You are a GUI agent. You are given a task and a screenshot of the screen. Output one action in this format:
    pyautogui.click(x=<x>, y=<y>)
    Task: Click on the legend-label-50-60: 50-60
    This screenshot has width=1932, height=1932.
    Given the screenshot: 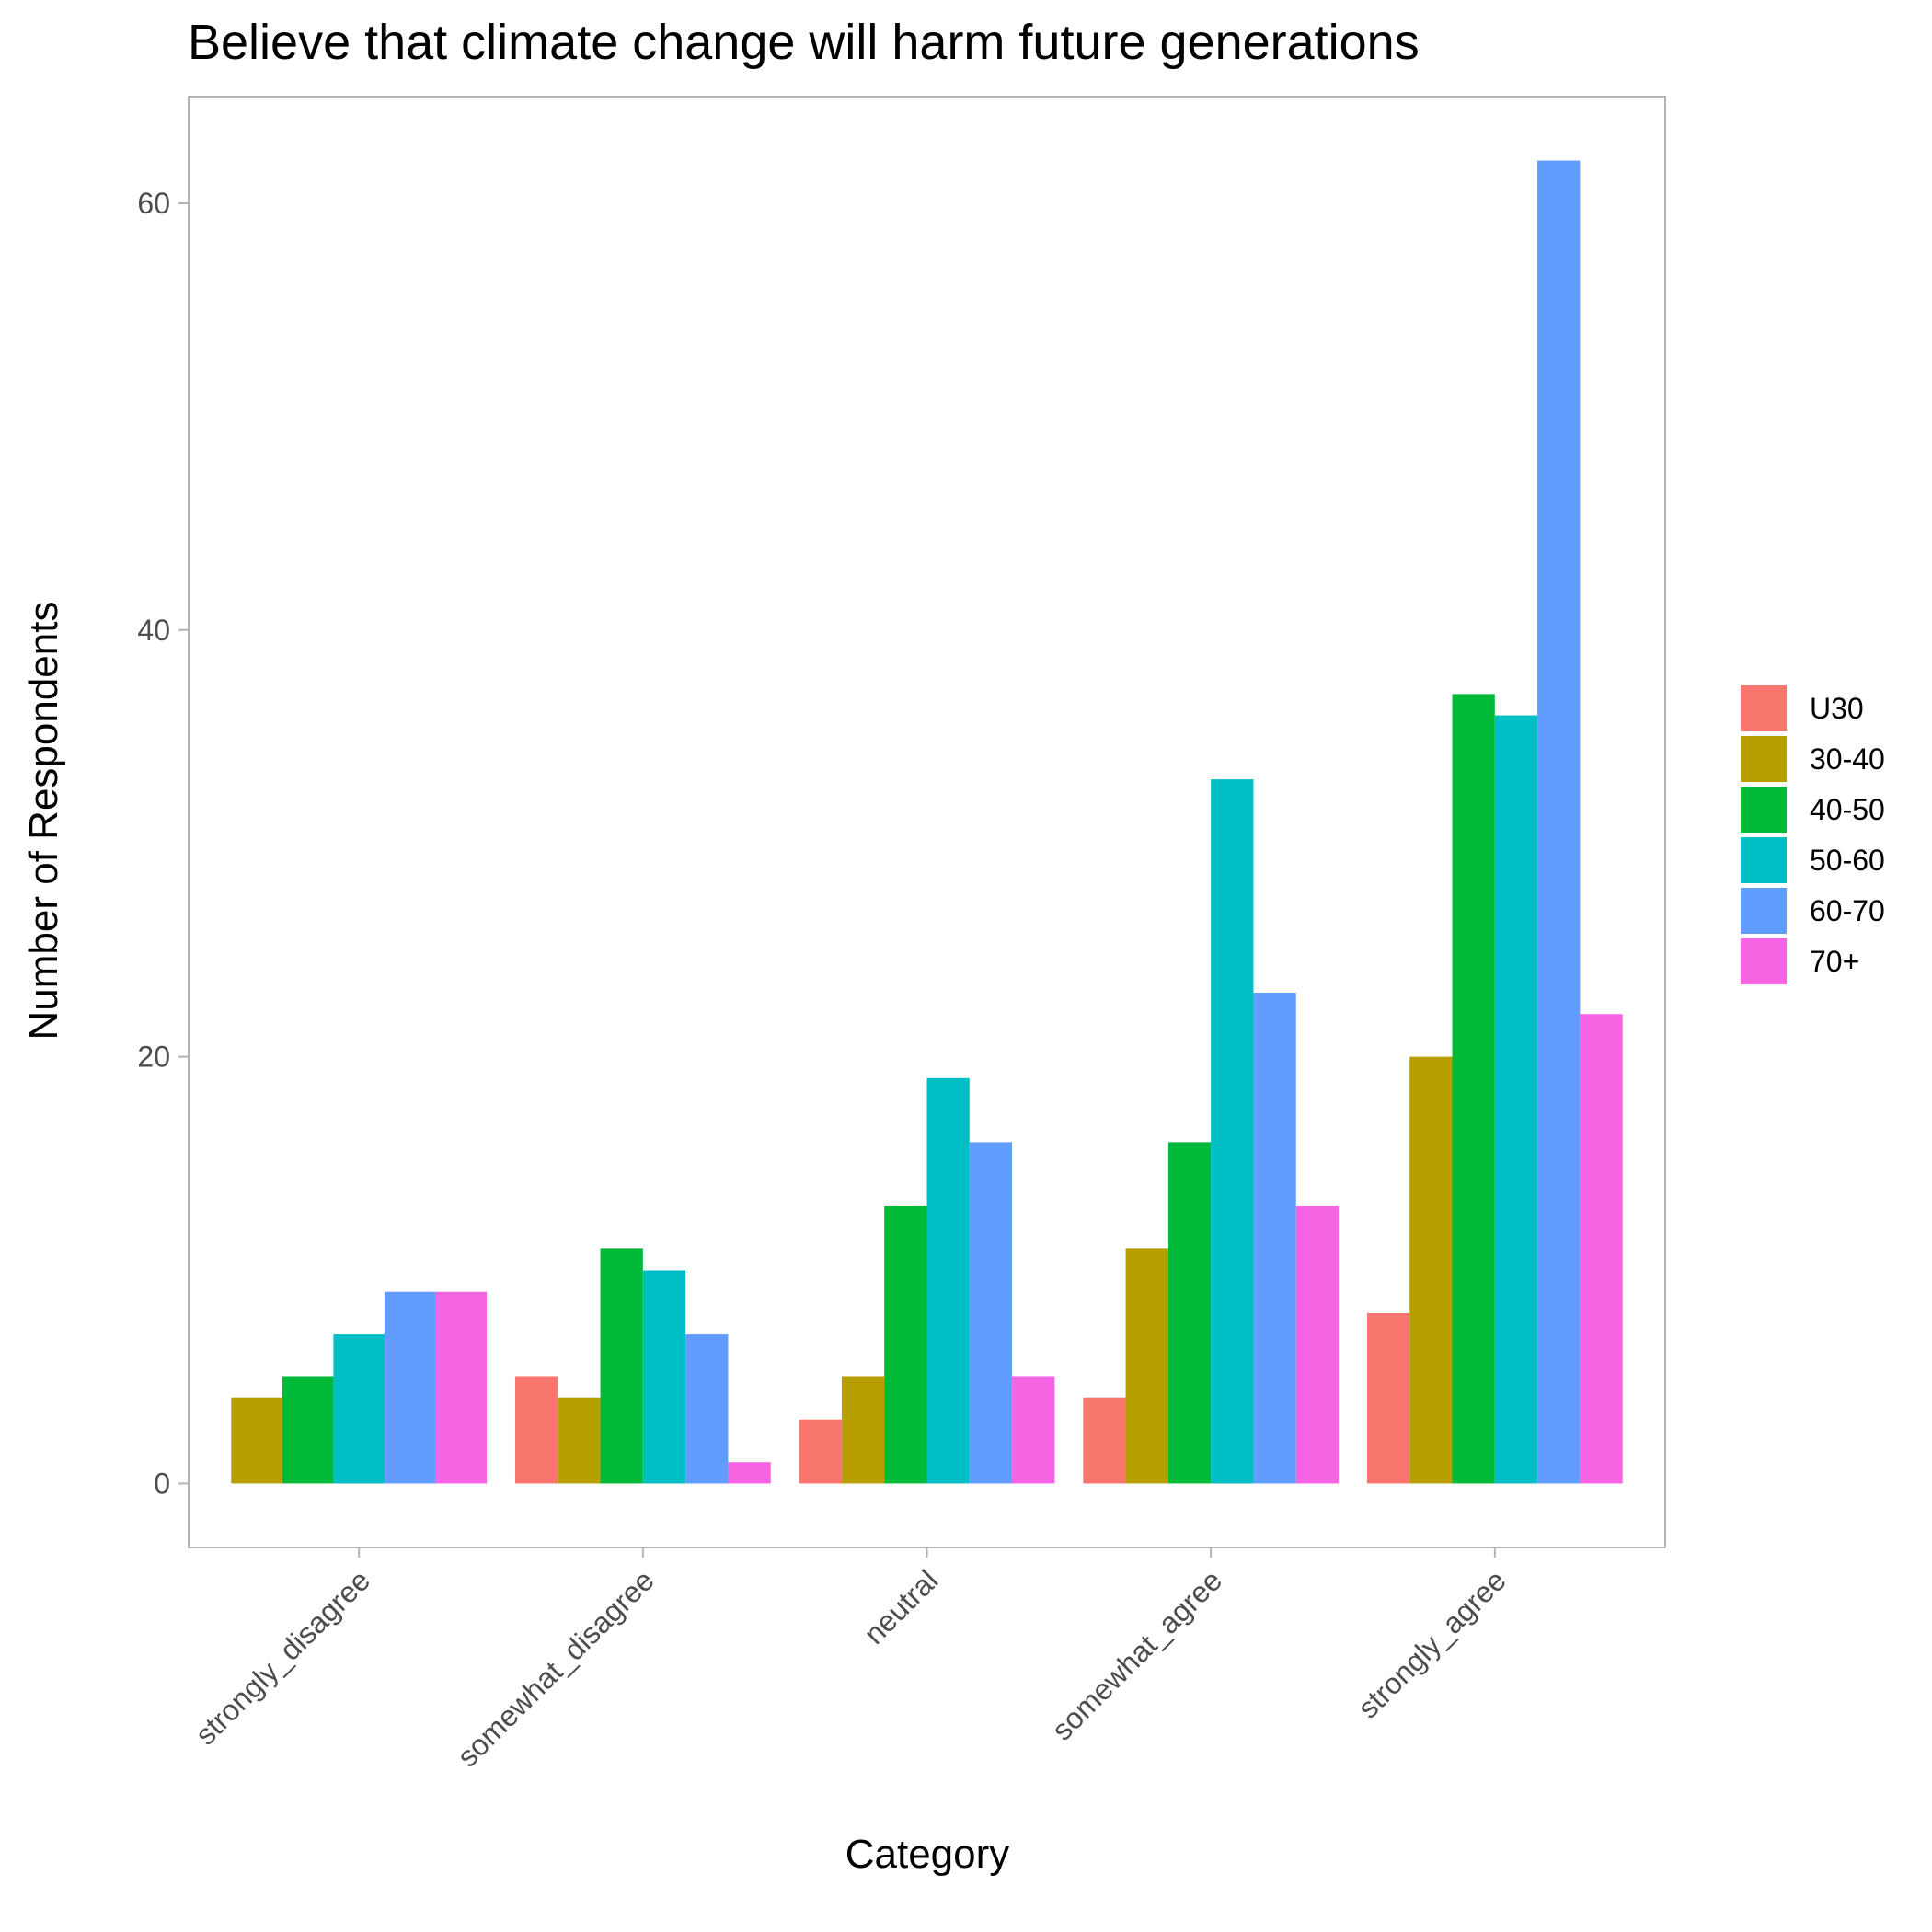 What is the action you would take?
    pyautogui.click(x=1847, y=860)
    